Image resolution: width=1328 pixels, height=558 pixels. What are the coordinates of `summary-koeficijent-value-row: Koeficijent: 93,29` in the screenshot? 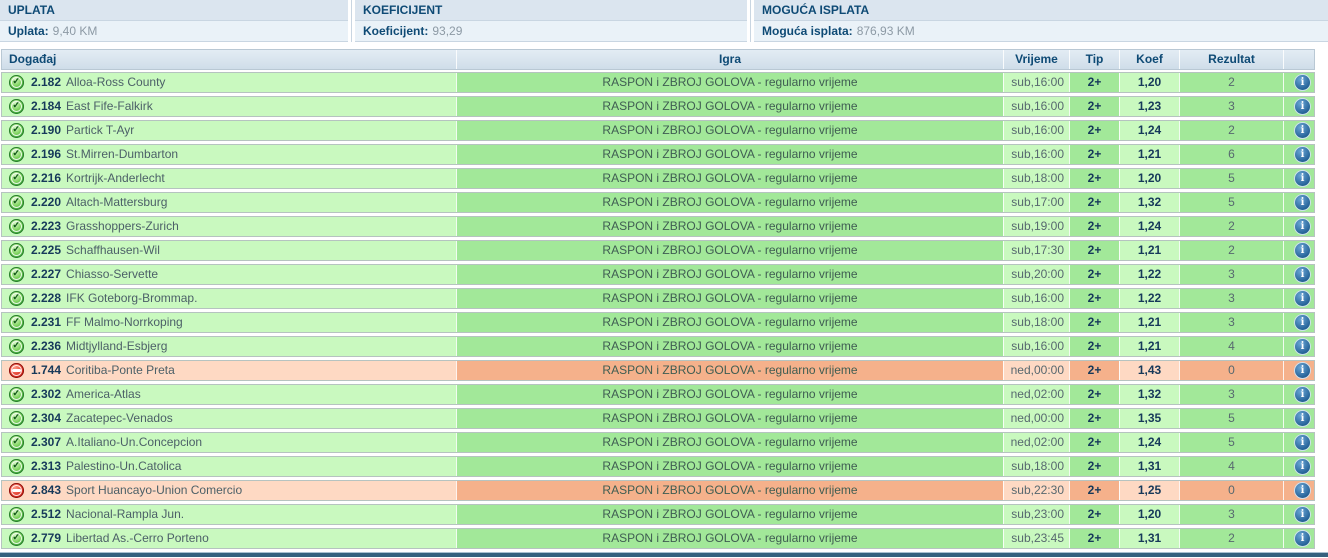 It's located at (551, 31).